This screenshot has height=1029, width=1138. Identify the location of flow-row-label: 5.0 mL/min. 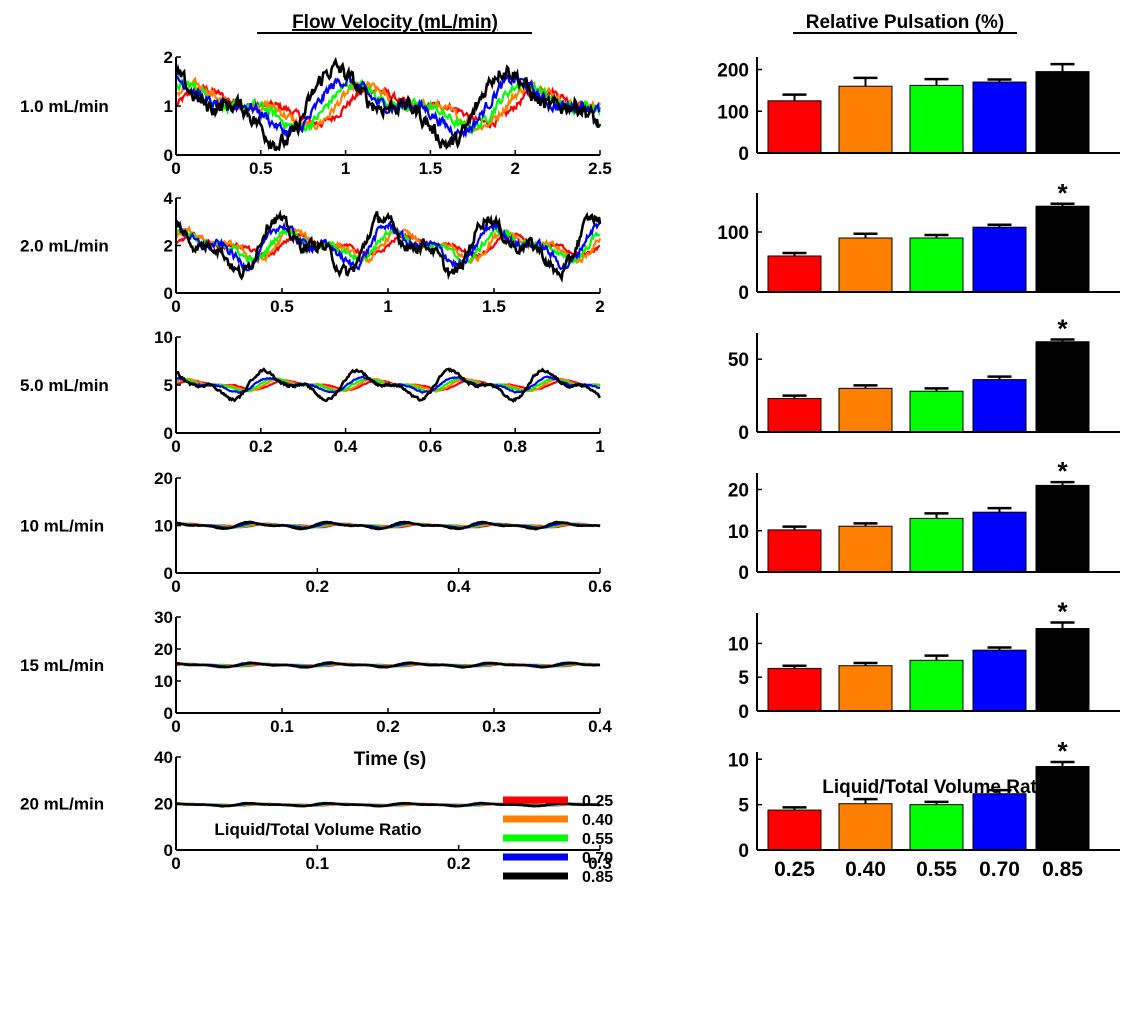
(64, 385).